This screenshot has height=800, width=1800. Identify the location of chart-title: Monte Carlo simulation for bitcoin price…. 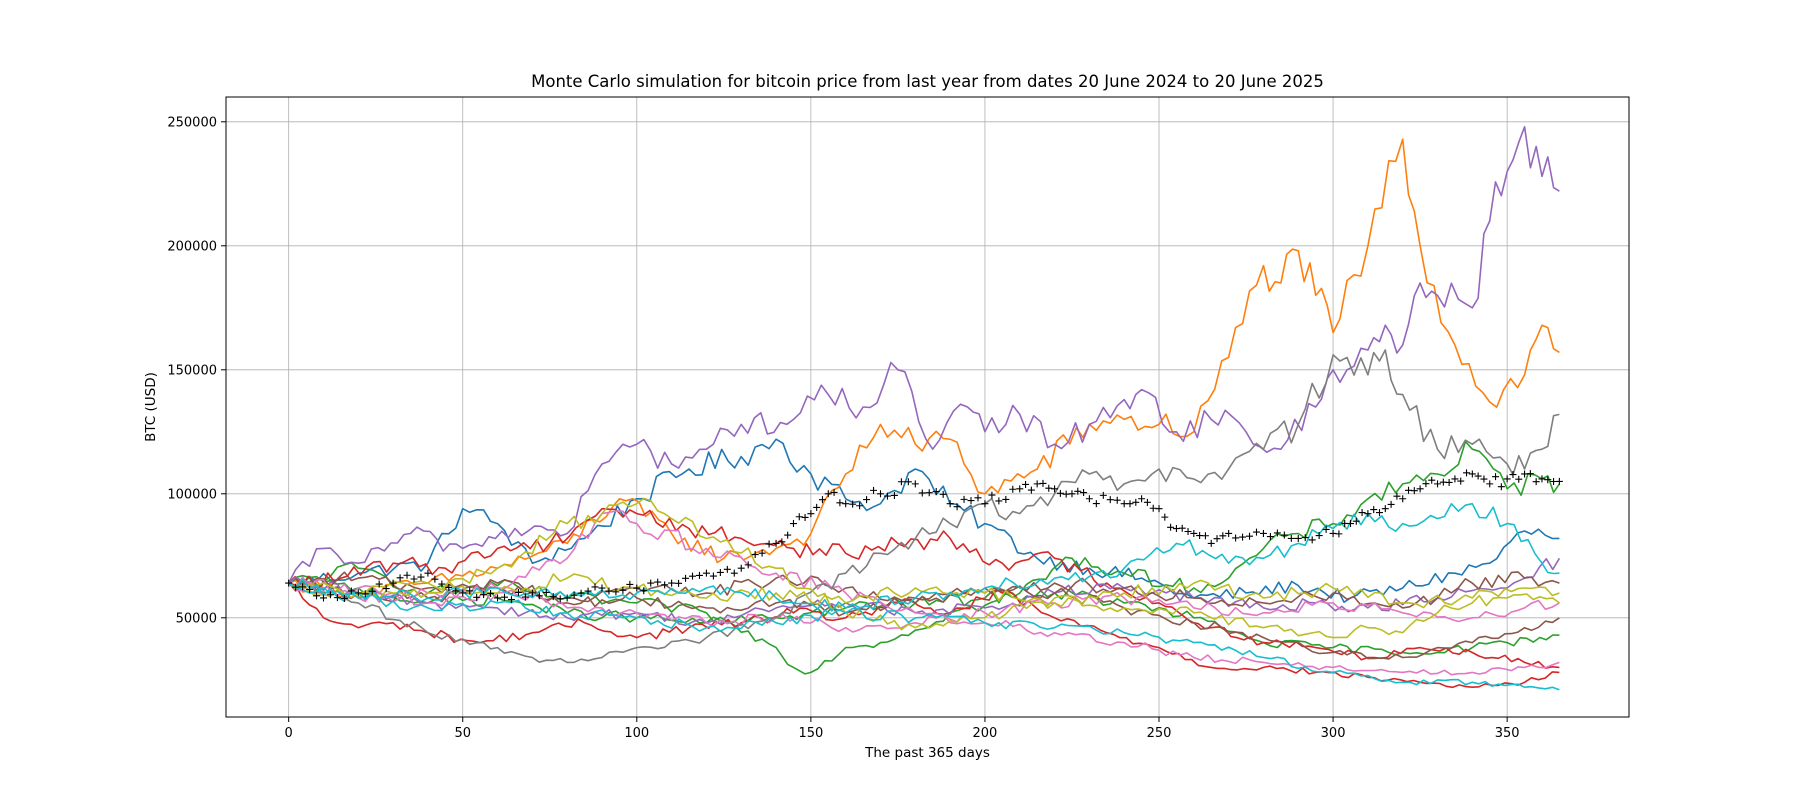
(927, 81).